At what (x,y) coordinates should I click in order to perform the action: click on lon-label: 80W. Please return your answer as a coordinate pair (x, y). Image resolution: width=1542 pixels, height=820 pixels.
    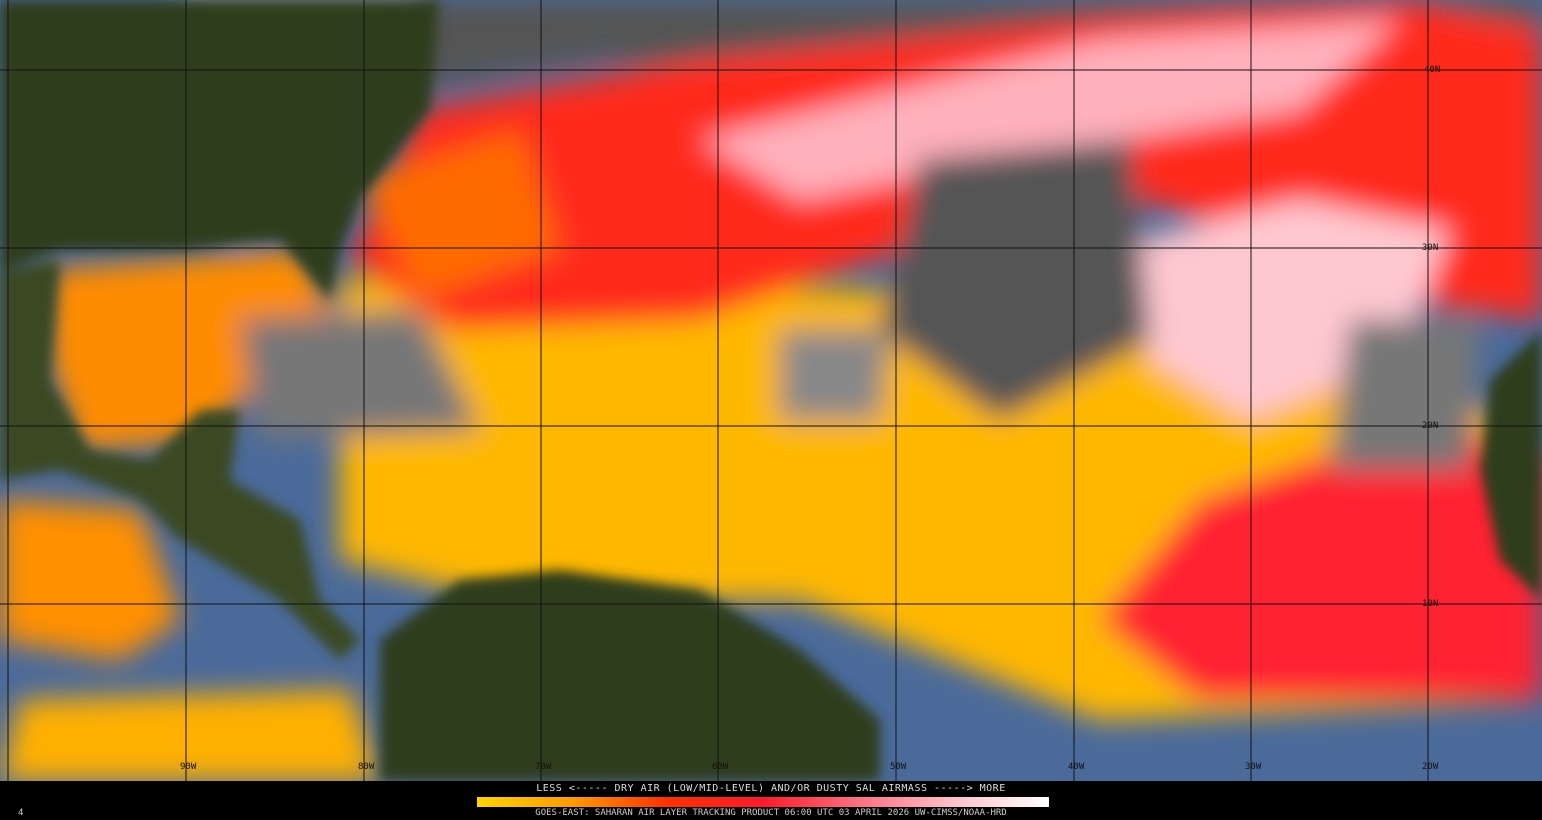
    Looking at the image, I should click on (366, 767).